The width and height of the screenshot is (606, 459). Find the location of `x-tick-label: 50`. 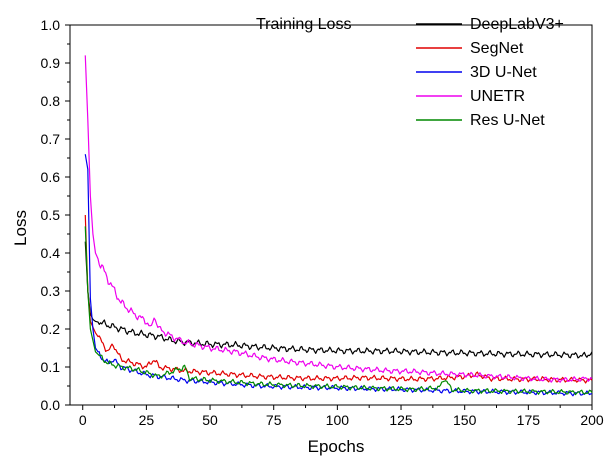

x-tick-label: 50 is located at coordinates (210, 420).